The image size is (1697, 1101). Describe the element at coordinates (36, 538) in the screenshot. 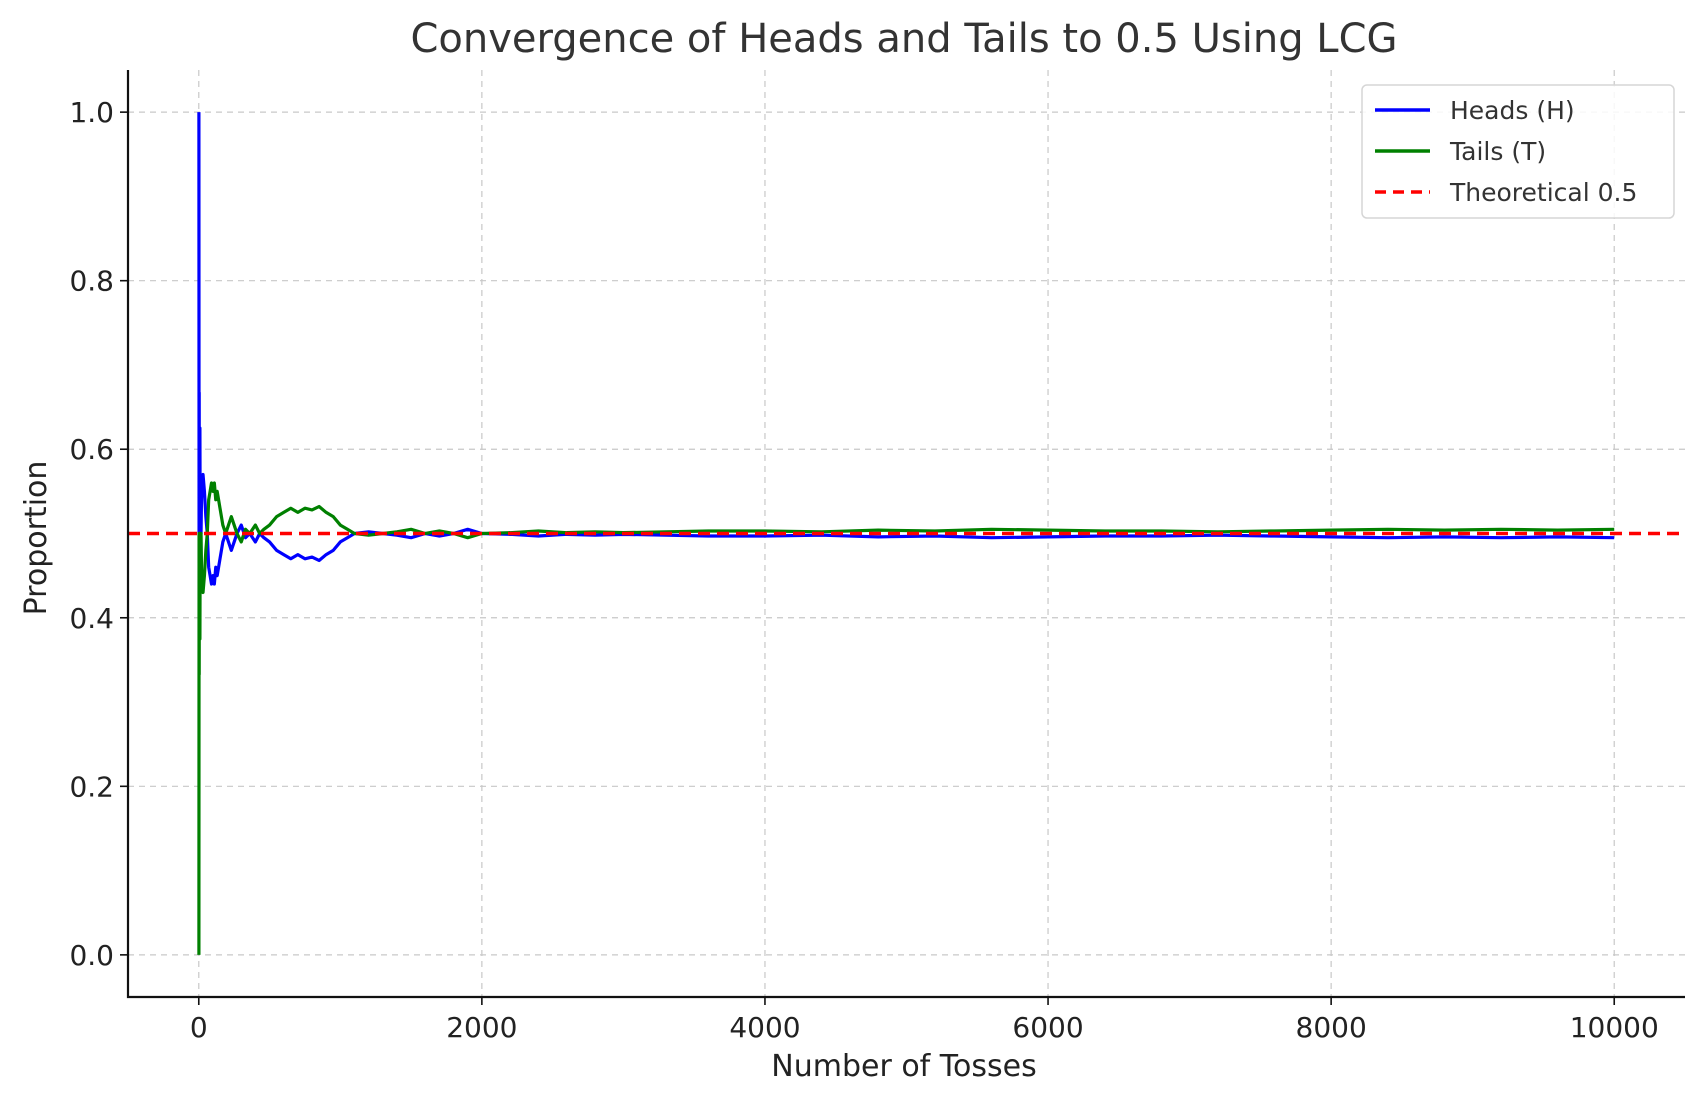

I see `y-axis-label: Proportion` at that location.